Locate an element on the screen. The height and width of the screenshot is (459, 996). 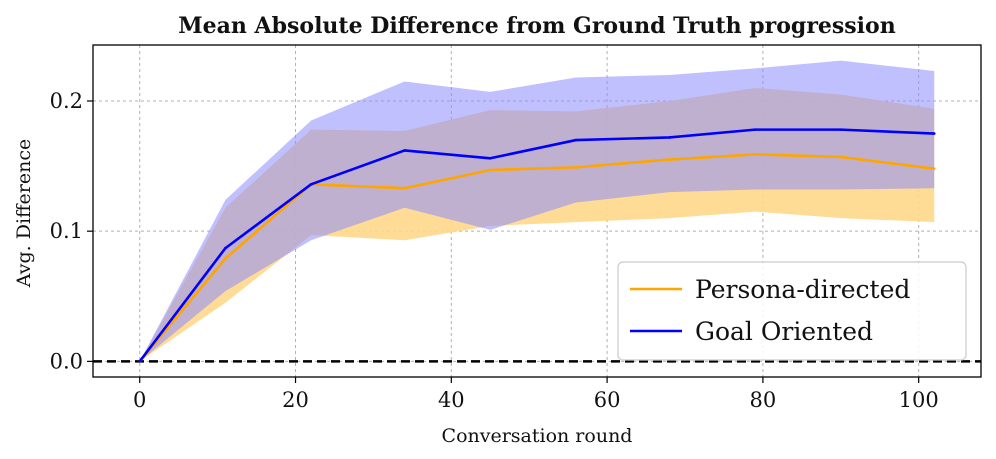
legend: Persona-directed Goal Oriented is located at coordinates (792, 311).